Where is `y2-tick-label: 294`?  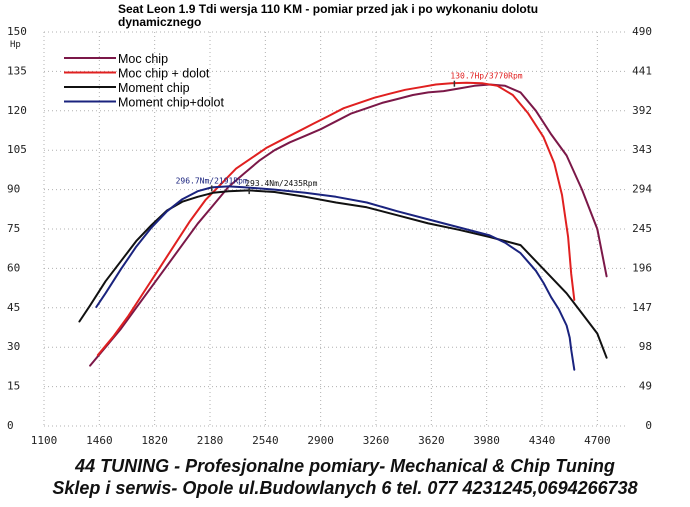
y2-tick-label: 294 is located at coordinates (642, 189).